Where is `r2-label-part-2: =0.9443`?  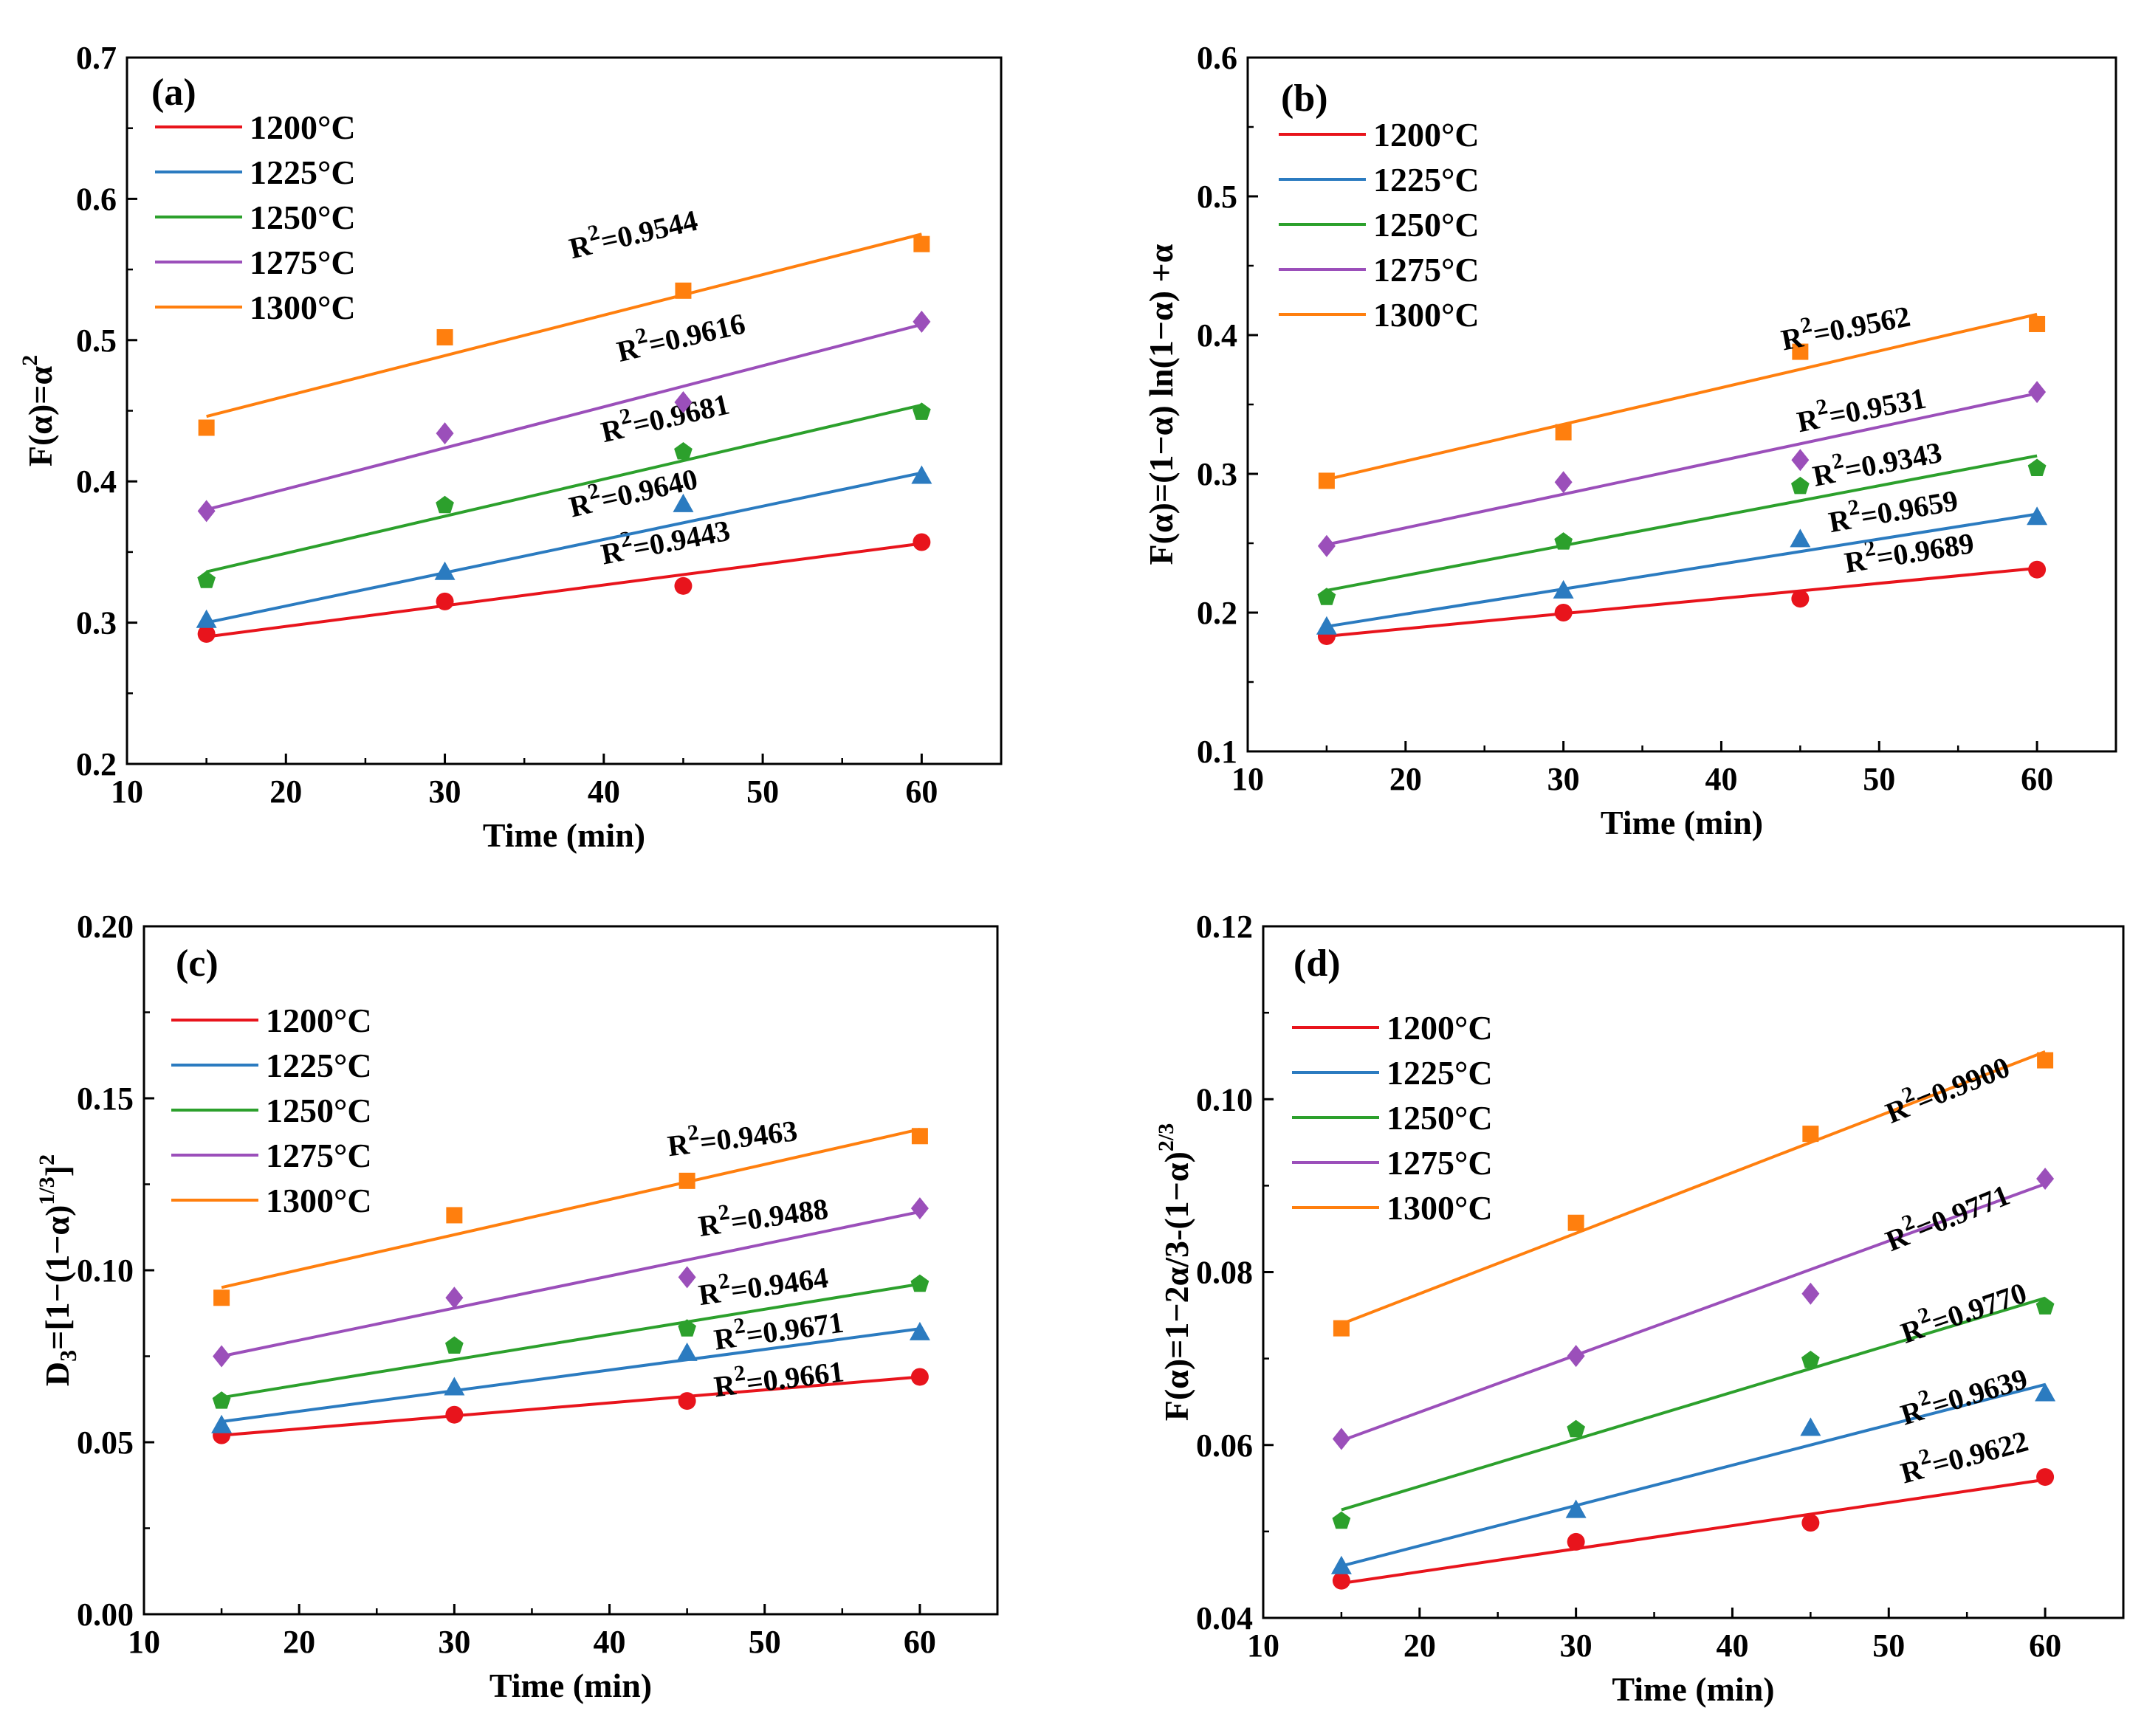
r2-label-part-2: =0.9443 is located at coordinates (681, 539).